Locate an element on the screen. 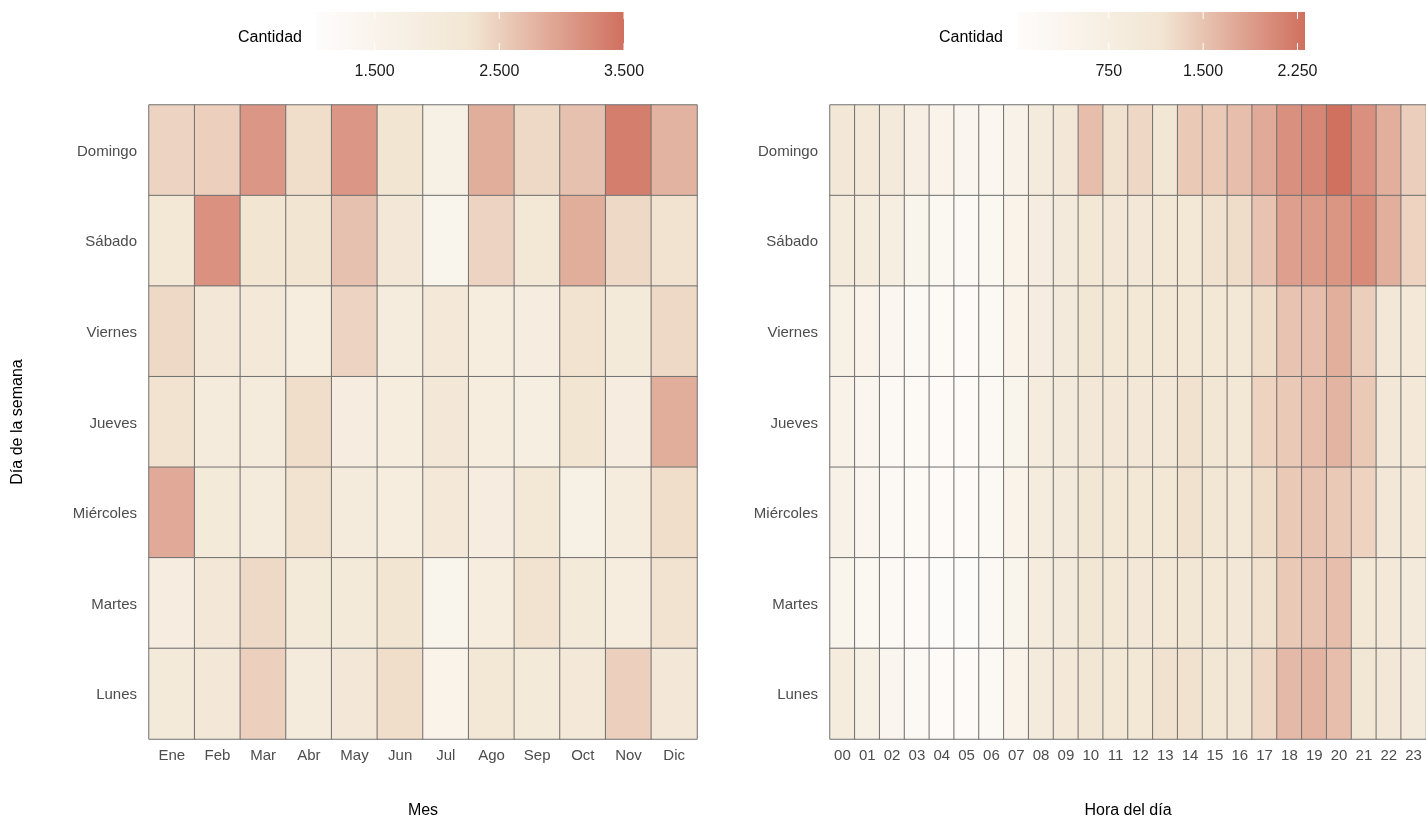 Image resolution: width=1426 pixels, height=822 pixels. x-tick-label: 19 is located at coordinates (1314, 754).